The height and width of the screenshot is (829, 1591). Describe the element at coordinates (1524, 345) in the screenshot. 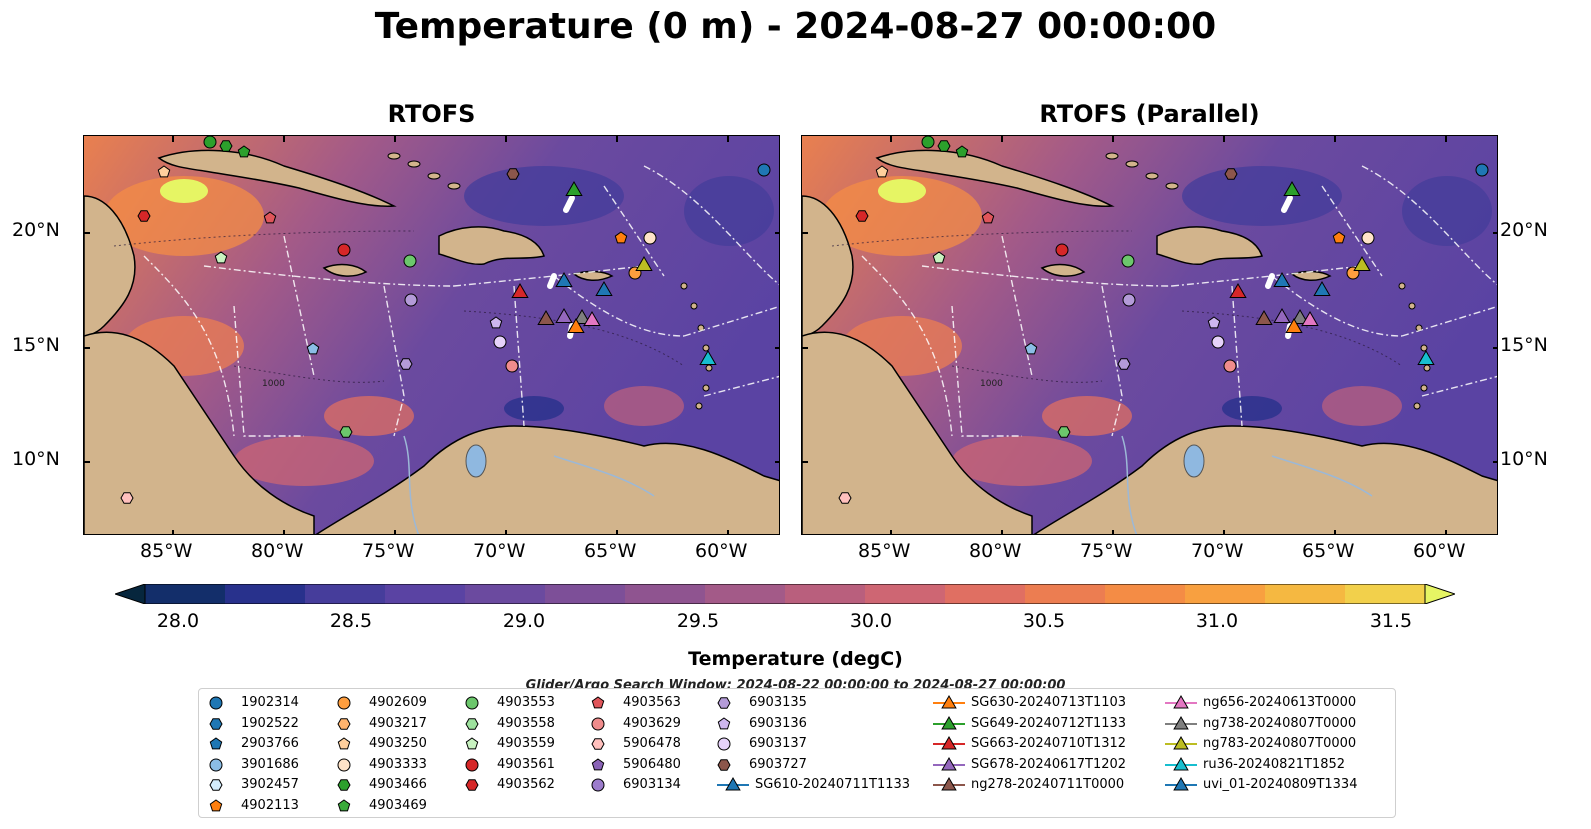

I see `lat-label-15n-right: 15°N` at that location.